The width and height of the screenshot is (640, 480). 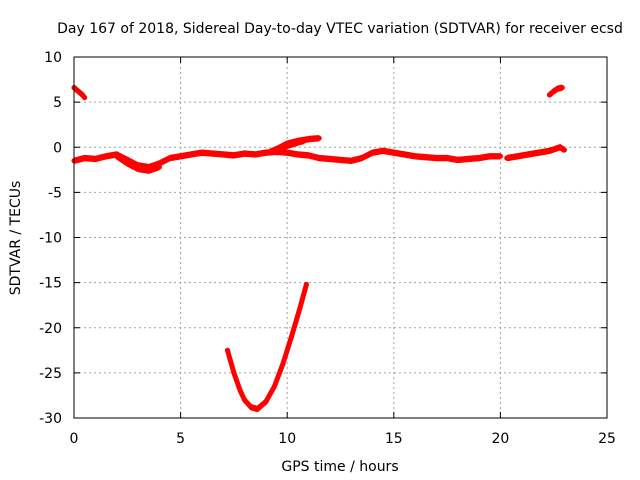 I want to click on x-tick-label: 10, so click(x=287, y=439).